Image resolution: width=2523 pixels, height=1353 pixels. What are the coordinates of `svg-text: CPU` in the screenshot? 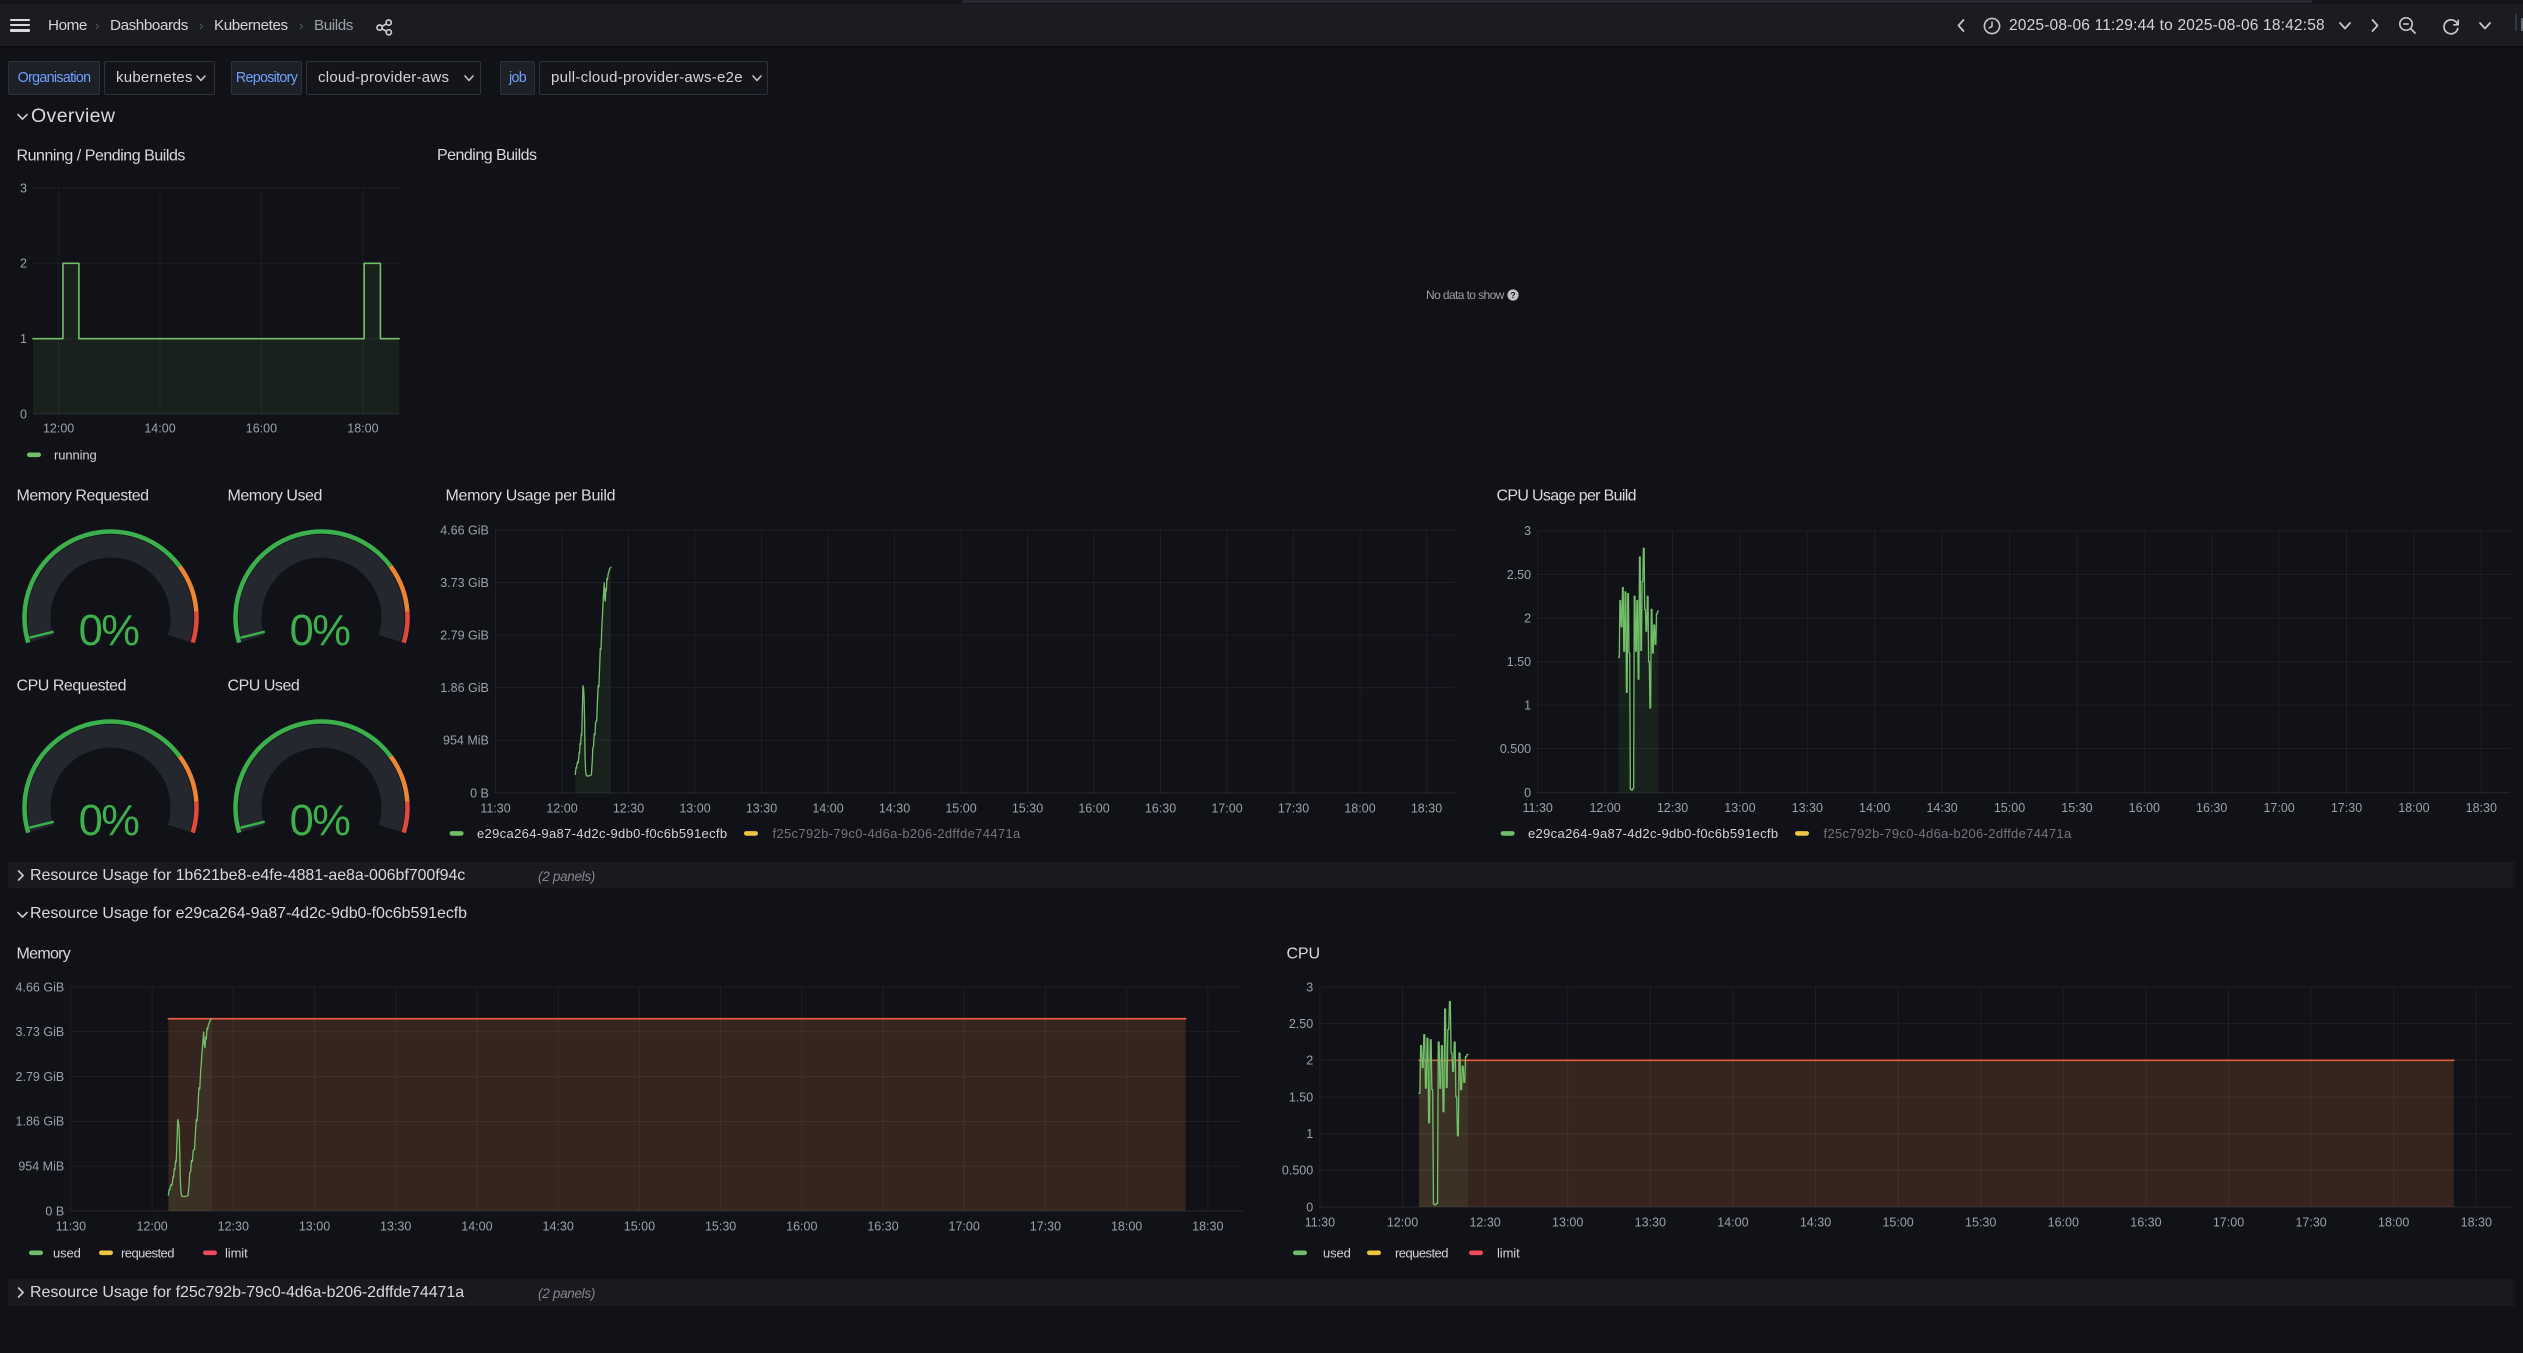 It's located at (1303, 954).